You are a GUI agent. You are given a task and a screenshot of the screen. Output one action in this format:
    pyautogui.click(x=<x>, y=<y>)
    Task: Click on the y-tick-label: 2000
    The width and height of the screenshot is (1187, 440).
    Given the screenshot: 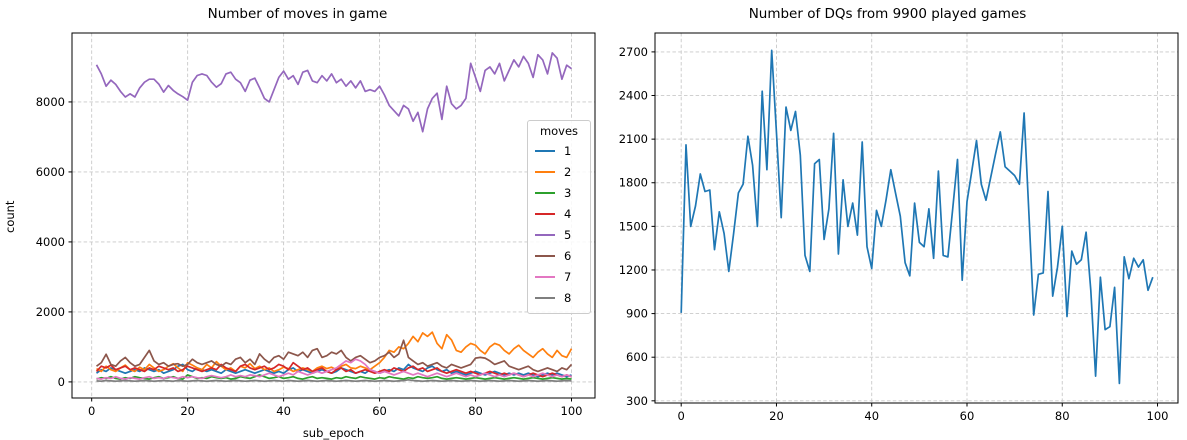 What is the action you would take?
    pyautogui.click(x=50, y=312)
    